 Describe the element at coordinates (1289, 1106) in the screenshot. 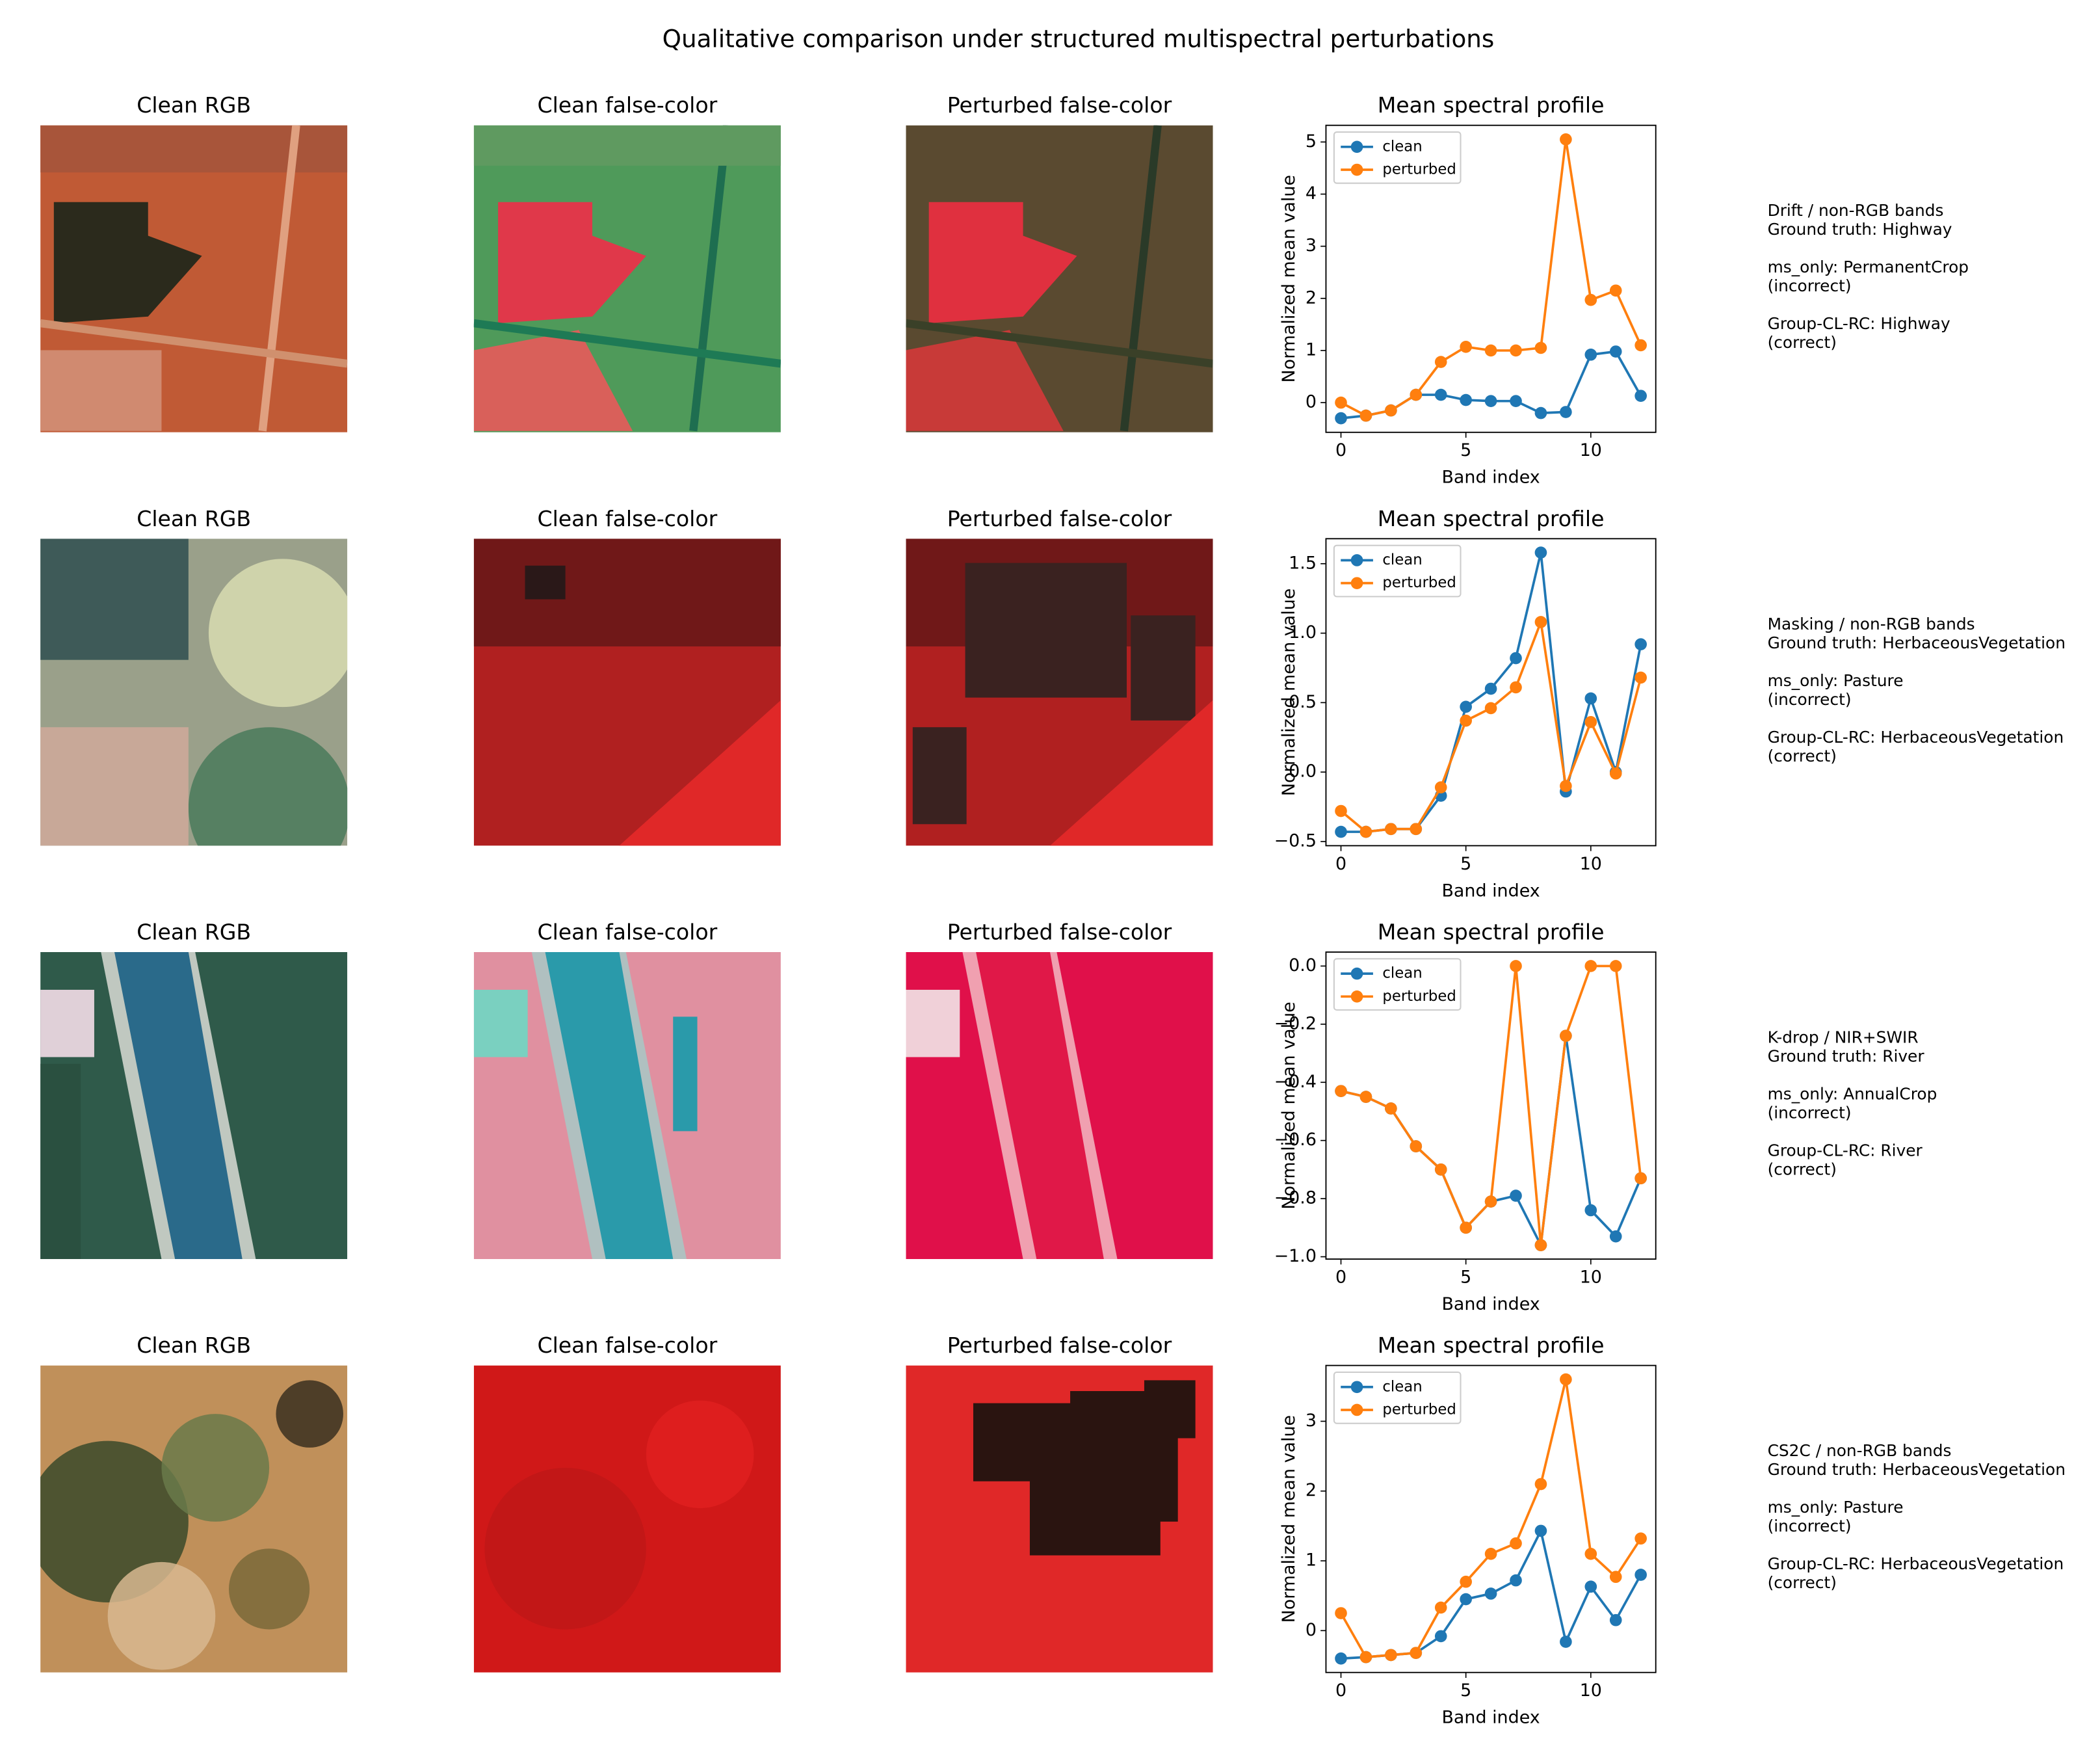

I see `y-axis-label: Normalized mean value` at that location.